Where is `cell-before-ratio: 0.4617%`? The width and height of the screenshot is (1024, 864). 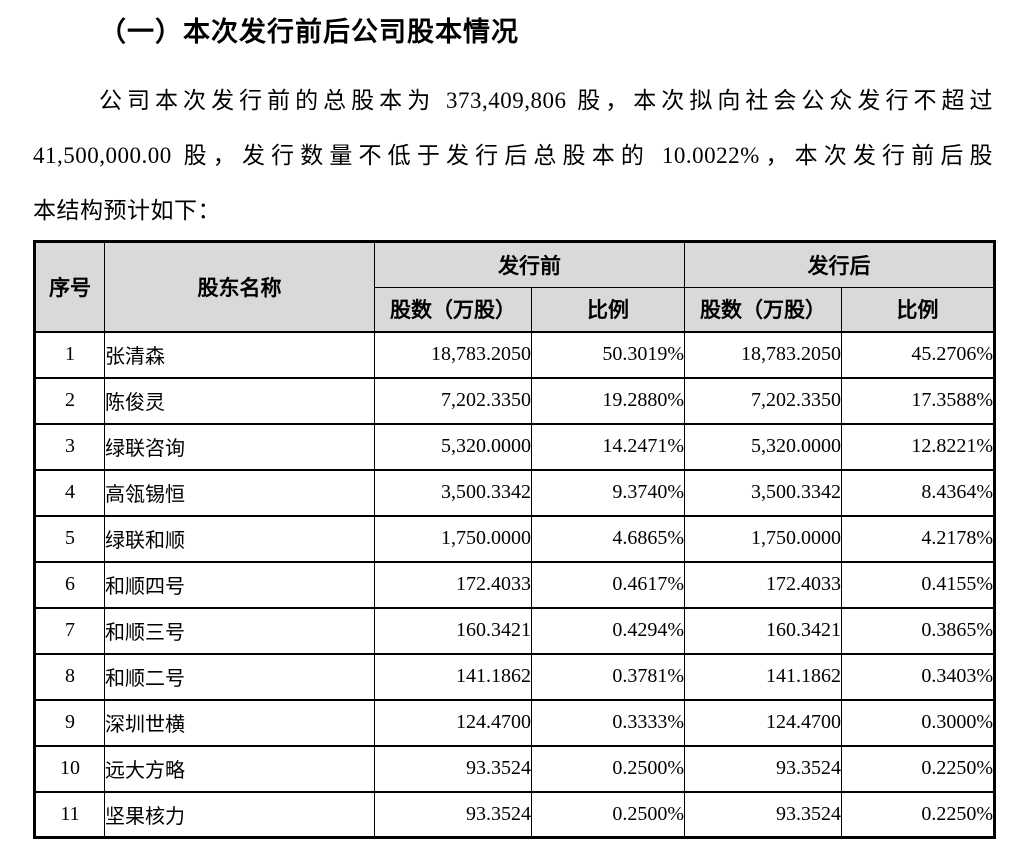
cell-before-ratio: 0.4617% is located at coordinates (608, 584).